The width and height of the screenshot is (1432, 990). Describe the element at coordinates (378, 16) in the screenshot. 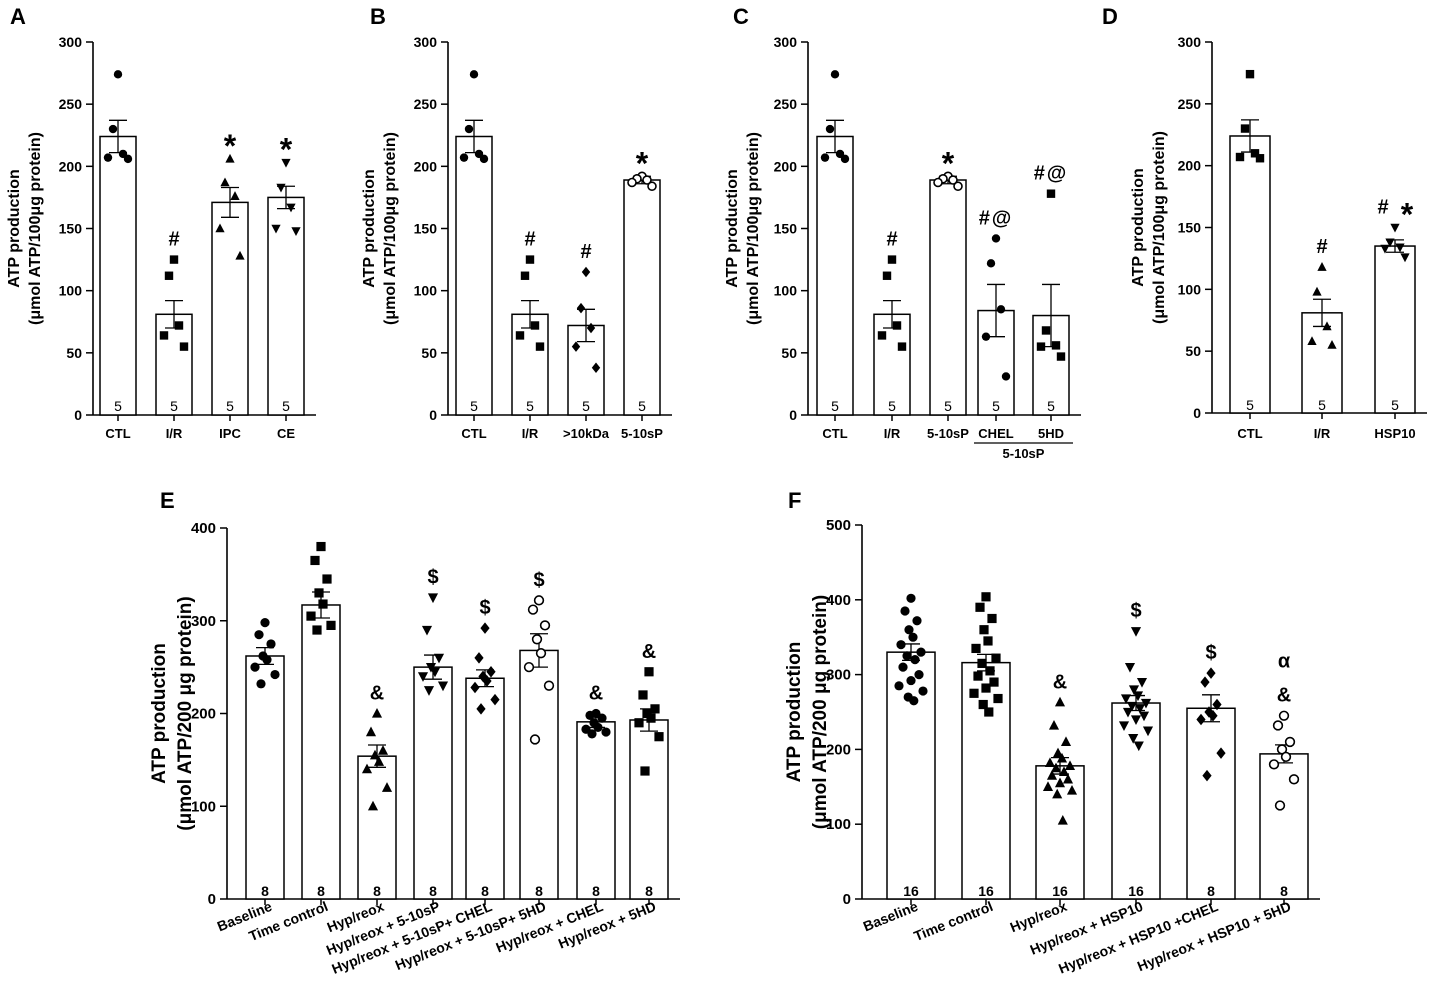

I see `panel-letter: B` at that location.